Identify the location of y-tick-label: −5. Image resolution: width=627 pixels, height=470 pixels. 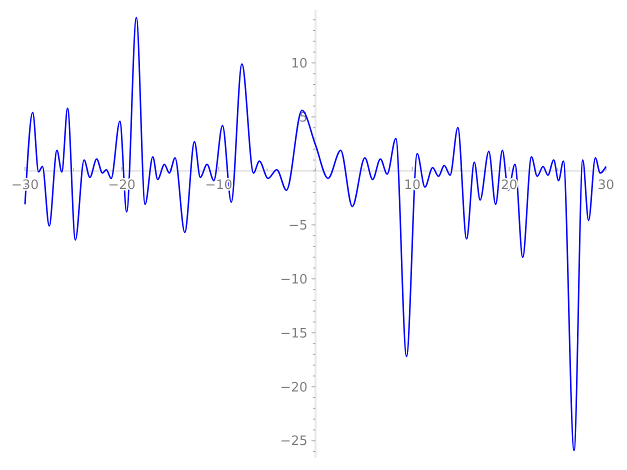
(298, 226).